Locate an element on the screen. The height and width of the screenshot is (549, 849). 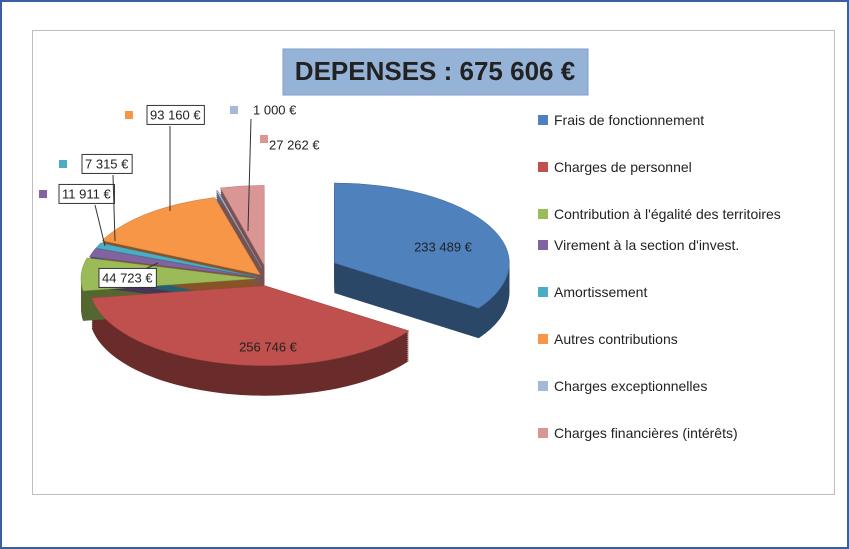
legend-item: Charges financières (intérêts) is located at coordinates (663, 433).